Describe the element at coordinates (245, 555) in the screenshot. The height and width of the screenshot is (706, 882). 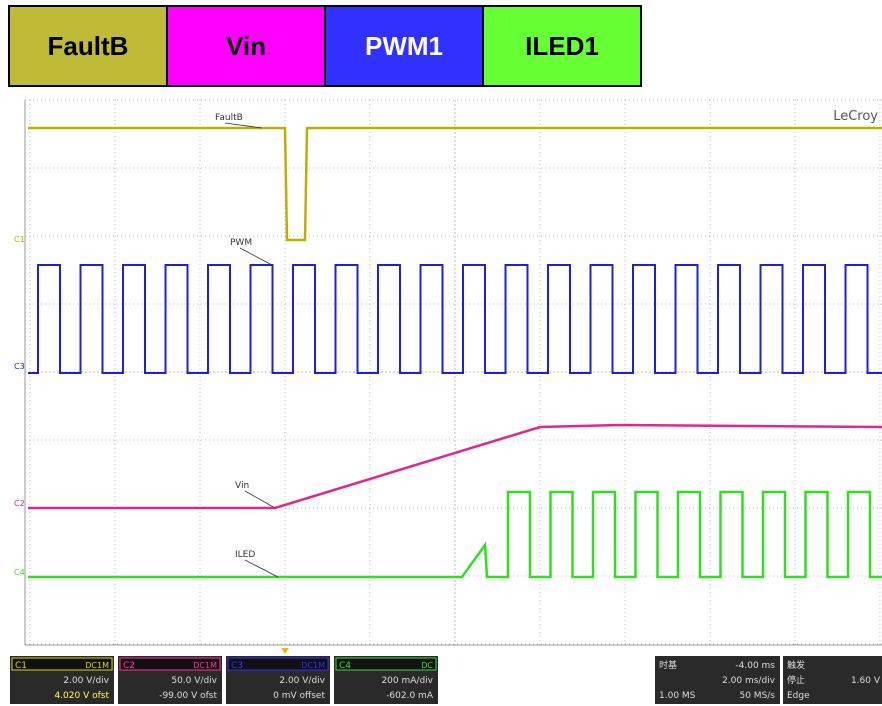
I see `trace-label: ILED` at that location.